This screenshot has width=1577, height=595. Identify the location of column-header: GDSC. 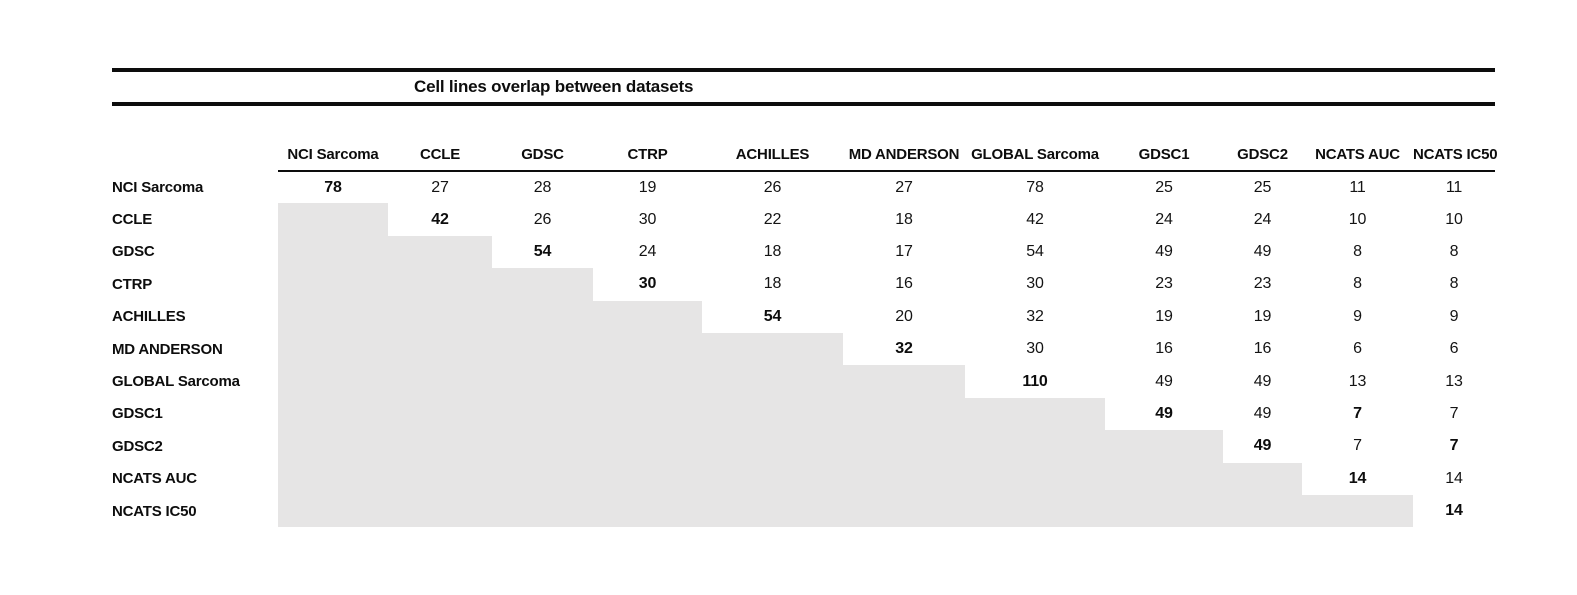
(542, 155).